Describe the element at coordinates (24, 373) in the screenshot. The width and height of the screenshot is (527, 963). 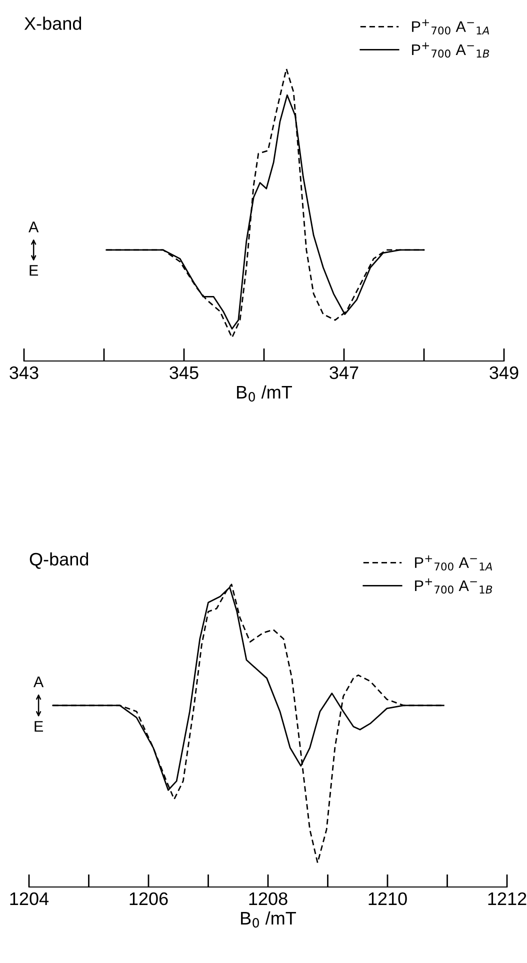
I see `x-tick-label: 343` at that location.